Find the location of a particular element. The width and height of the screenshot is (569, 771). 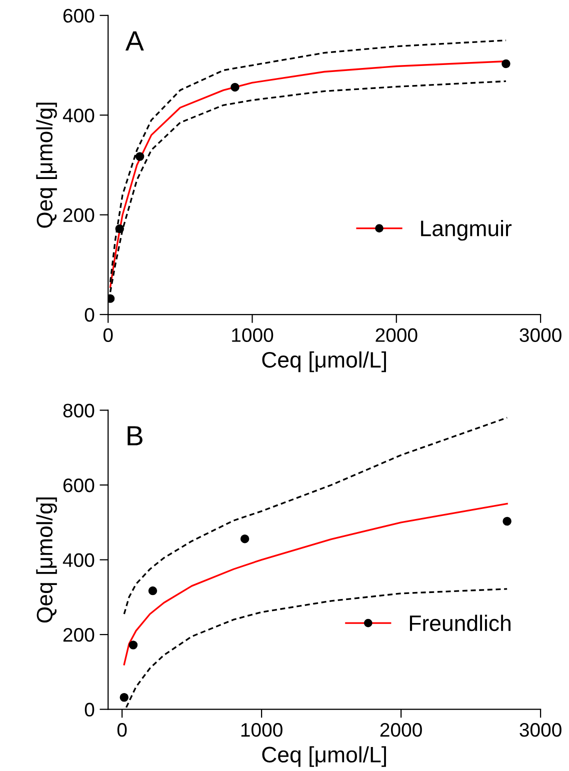

y-tick-label: 800 is located at coordinates (78, 411).